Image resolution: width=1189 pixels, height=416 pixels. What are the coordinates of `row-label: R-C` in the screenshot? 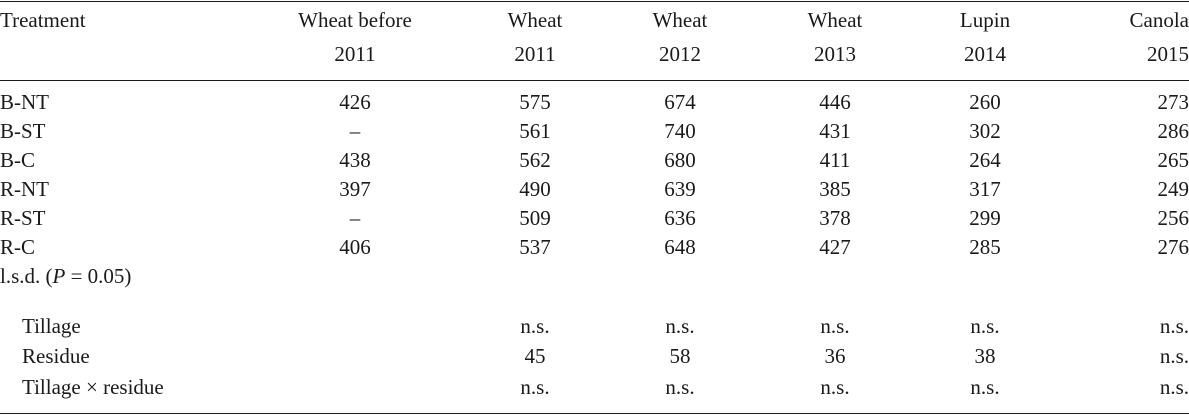 It's located at (18, 247).